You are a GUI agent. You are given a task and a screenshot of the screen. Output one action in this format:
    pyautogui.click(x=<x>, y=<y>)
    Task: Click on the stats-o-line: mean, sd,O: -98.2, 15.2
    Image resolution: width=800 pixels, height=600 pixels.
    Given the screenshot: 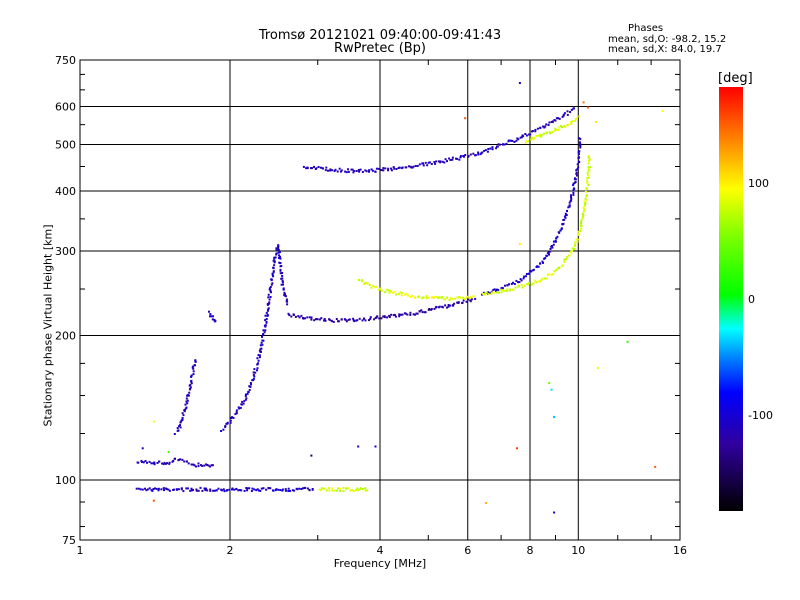 What is the action you would take?
    pyautogui.click(x=667, y=39)
    